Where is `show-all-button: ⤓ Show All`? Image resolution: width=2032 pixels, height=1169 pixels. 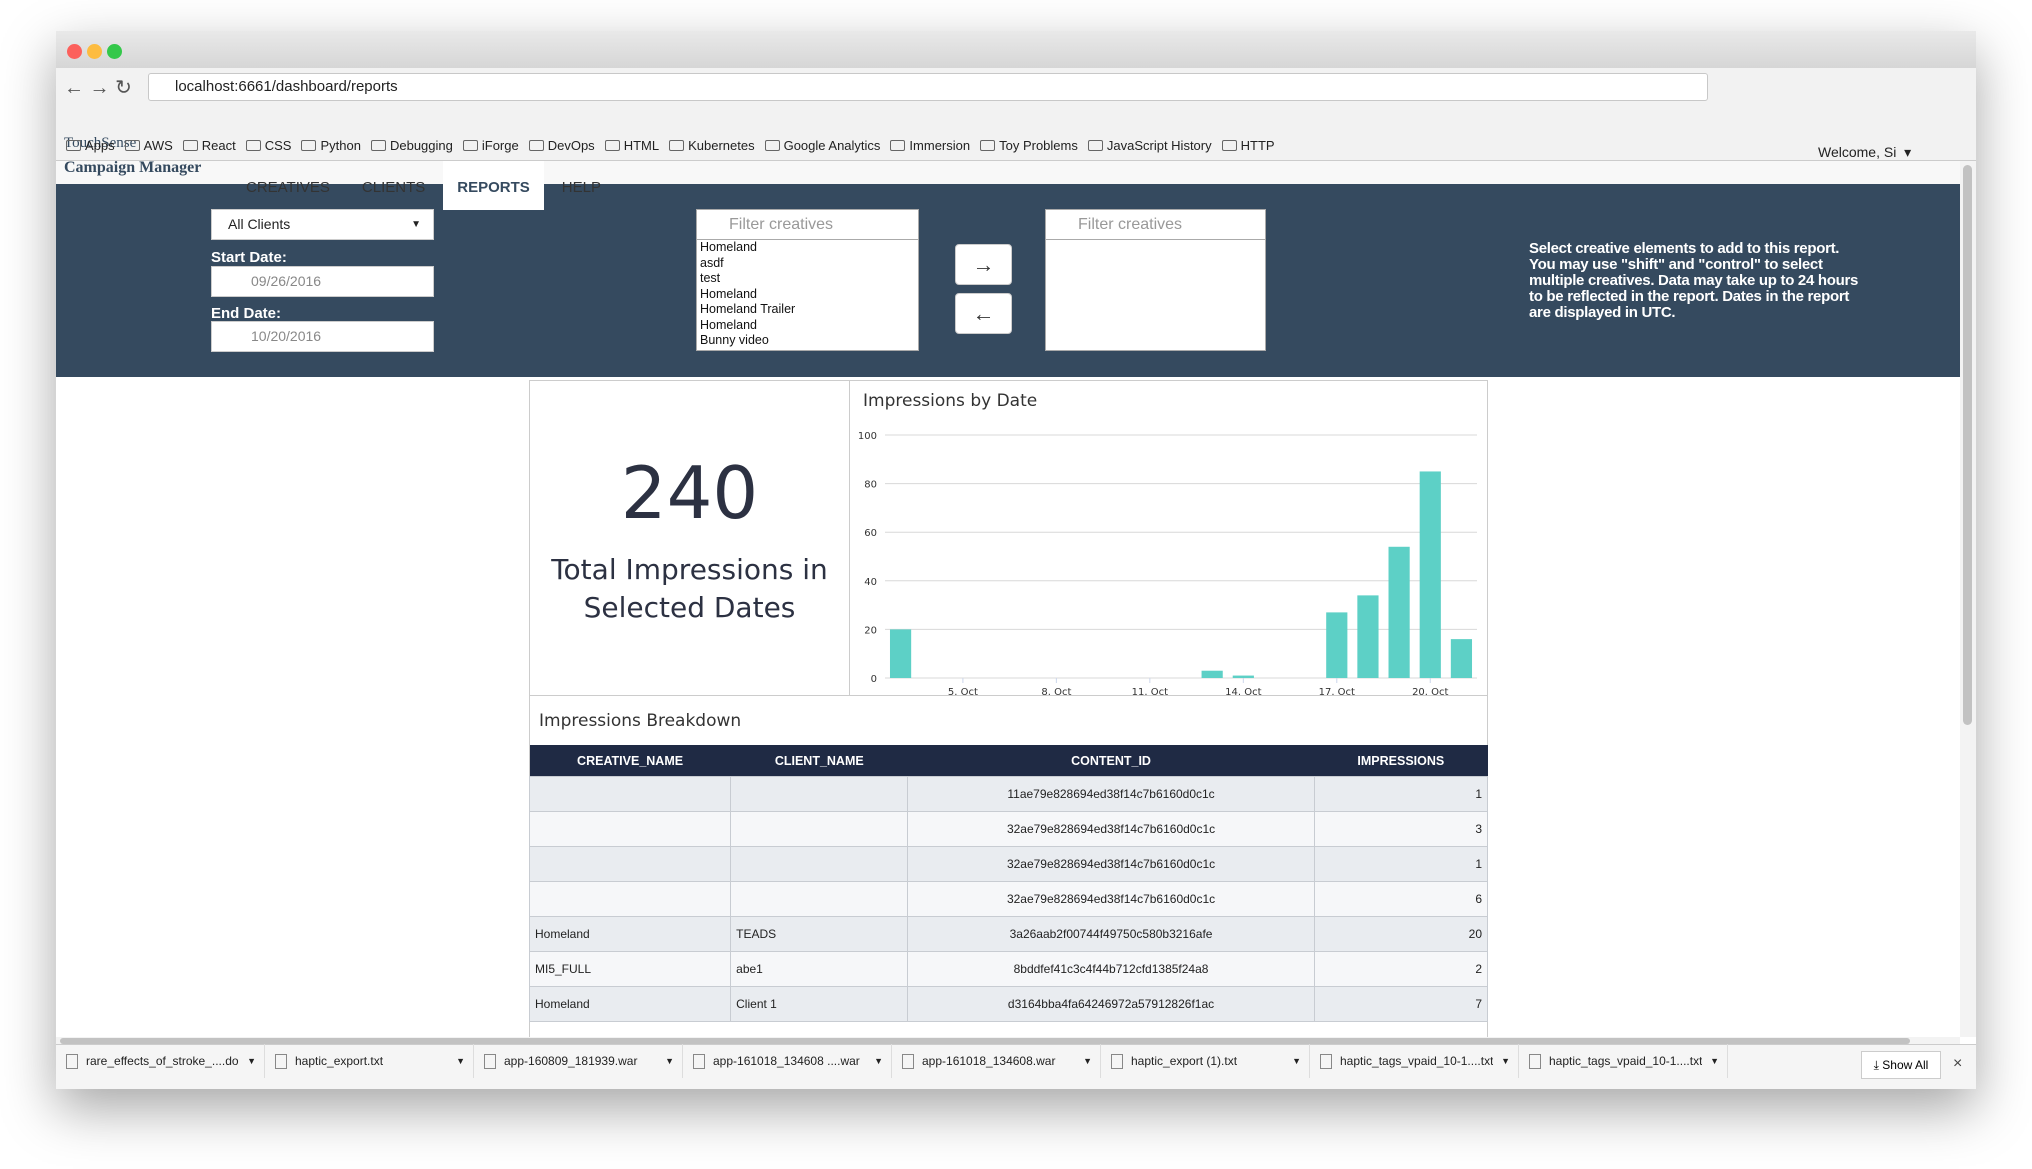
show-all-button: ⤓ Show All is located at coordinates (1901, 1065).